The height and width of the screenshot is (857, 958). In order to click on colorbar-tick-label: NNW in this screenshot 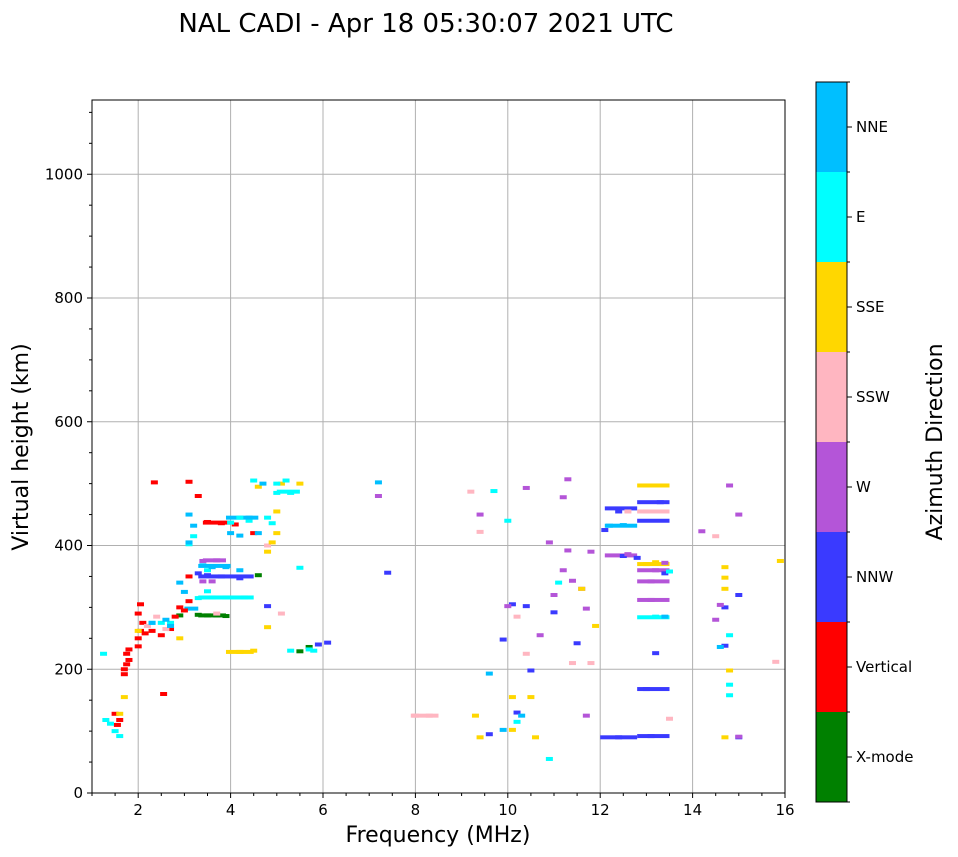, I will do `click(874, 577)`.